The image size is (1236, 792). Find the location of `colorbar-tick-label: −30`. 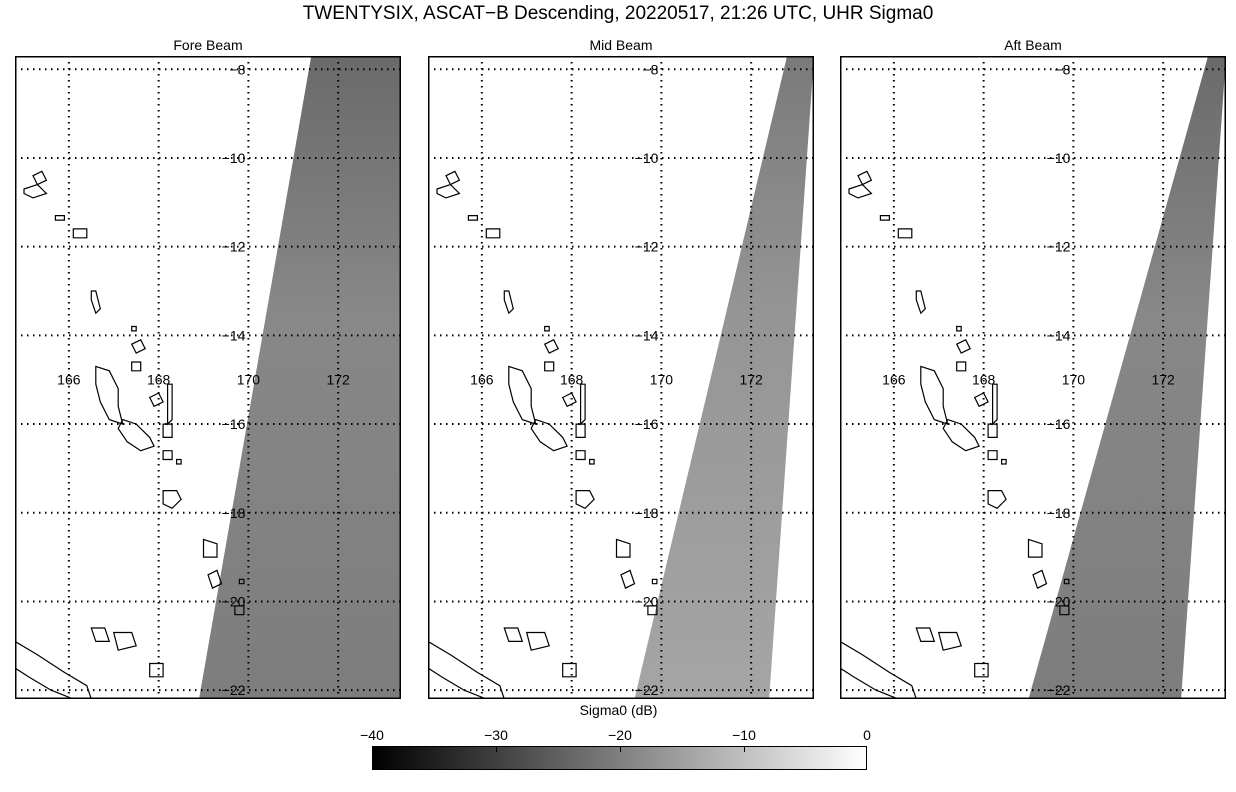

colorbar-tick-label: −30 is located at coordinates (496, 735).